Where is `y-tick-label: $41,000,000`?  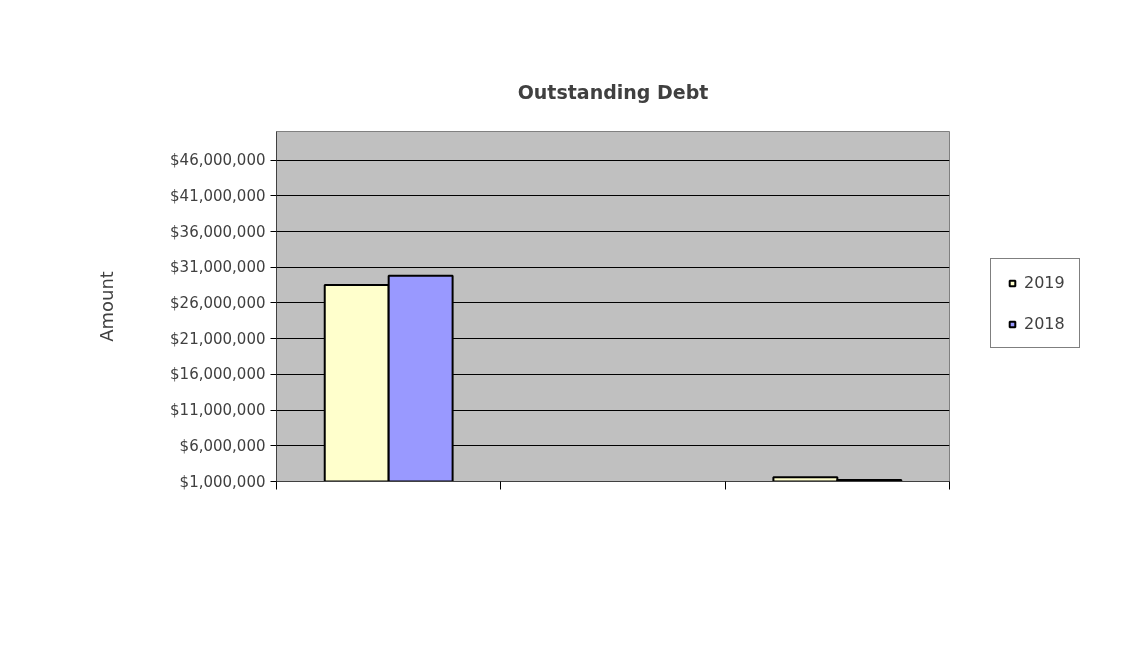 y-tick-label: $41,000,000 is located at coordinates (218, 195).